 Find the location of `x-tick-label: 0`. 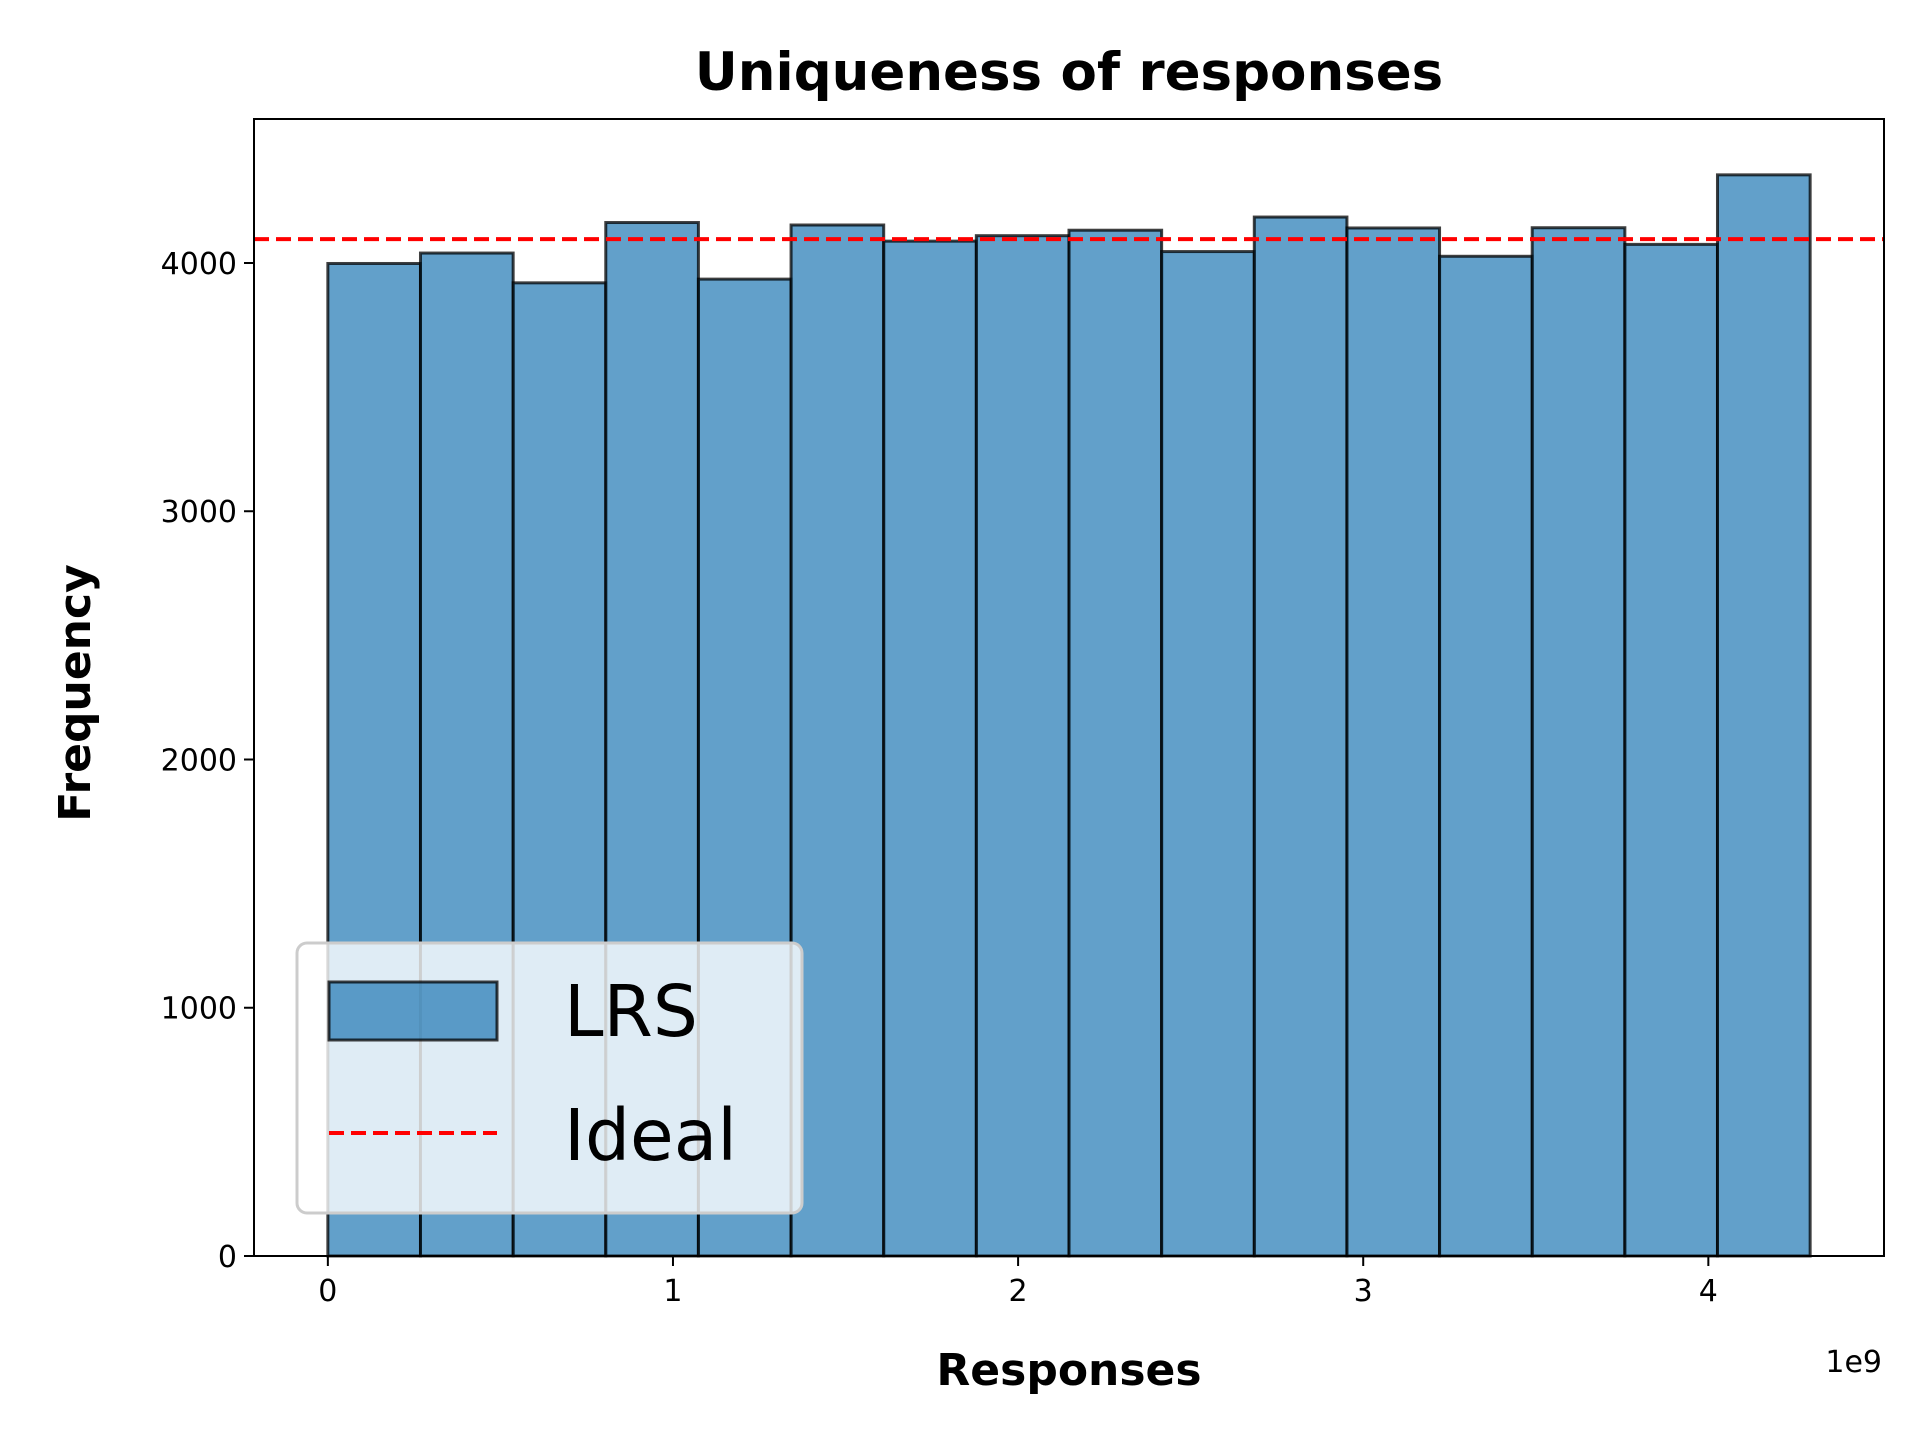

x-tick-label: 0 is located at coordinates (327, 1291).